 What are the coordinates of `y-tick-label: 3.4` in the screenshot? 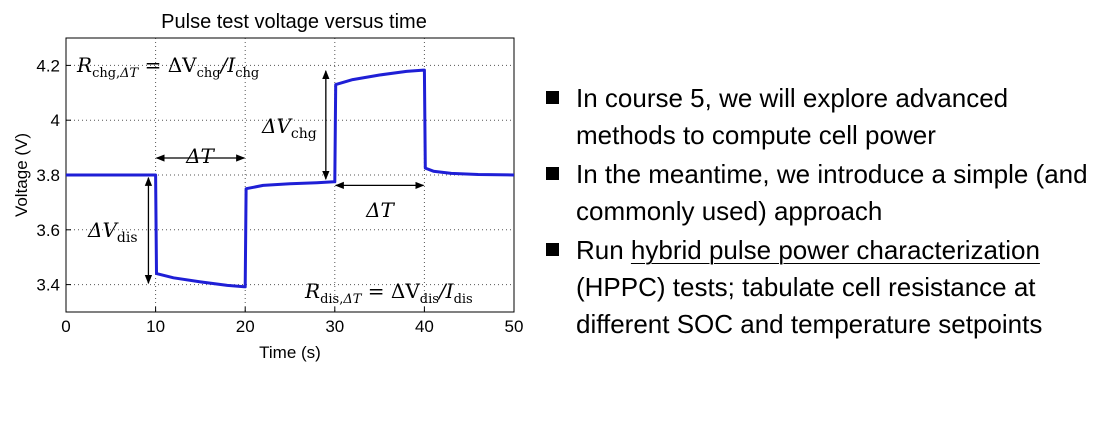 It's located at (48, 285).